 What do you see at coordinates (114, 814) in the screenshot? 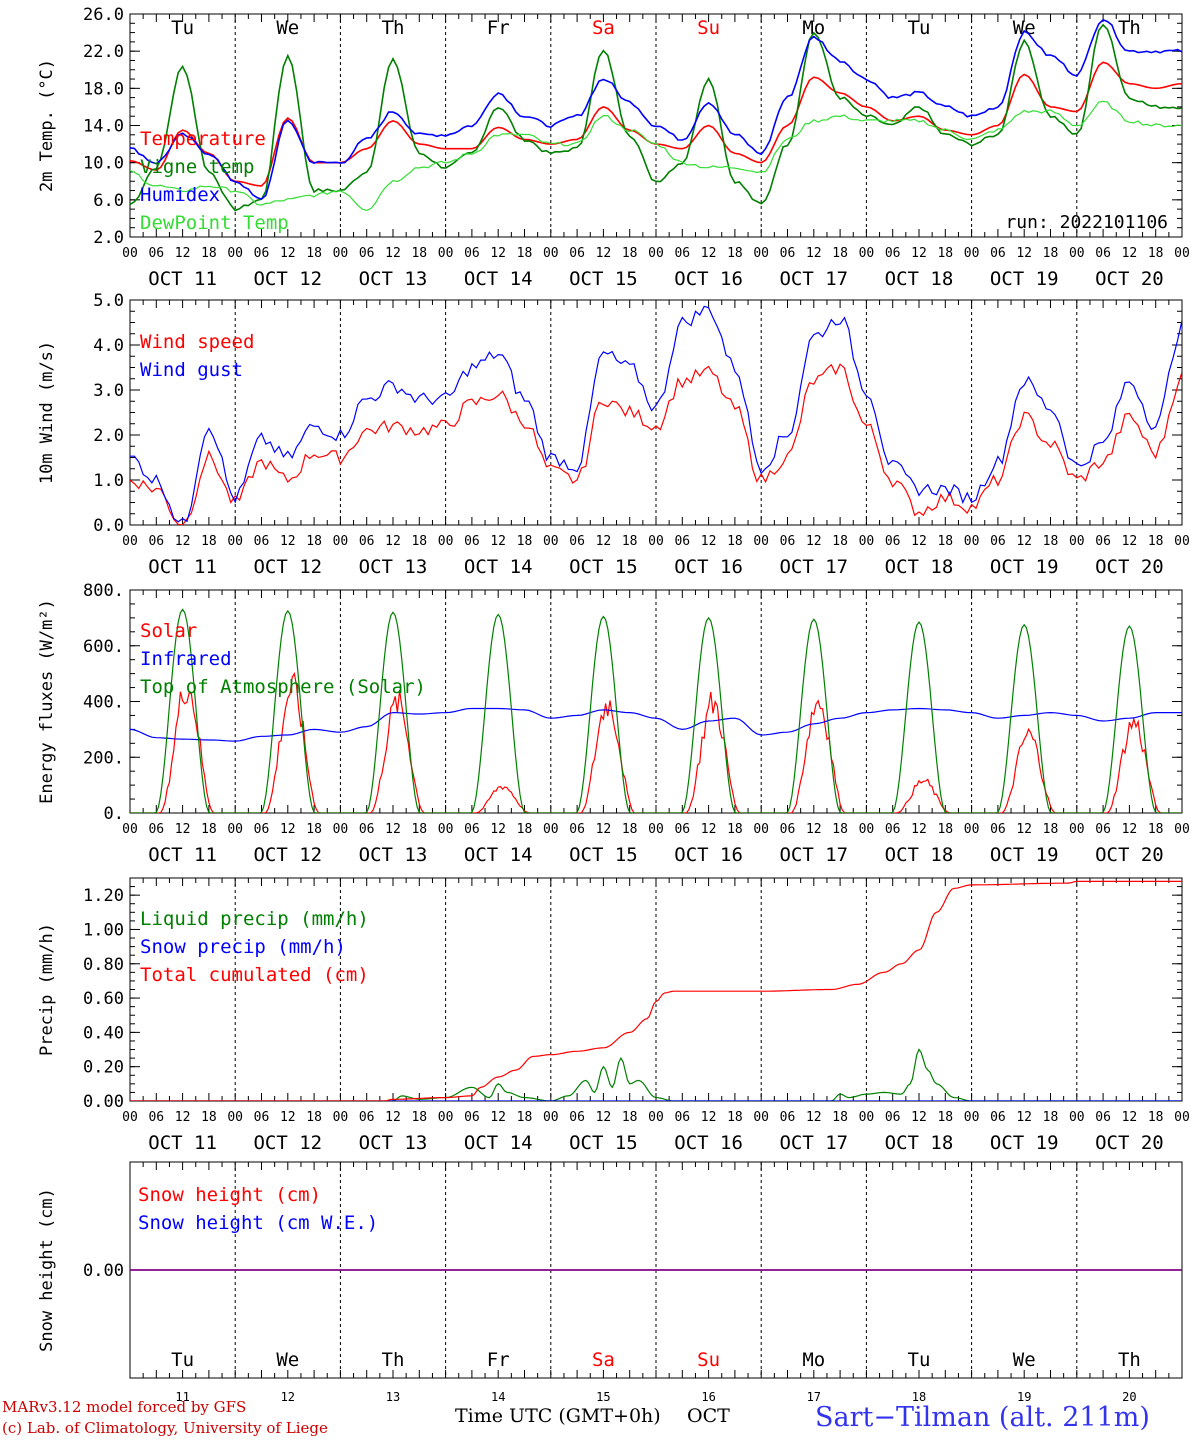
I see `y-tick-label: 0.` at bounding box center [114, 814].